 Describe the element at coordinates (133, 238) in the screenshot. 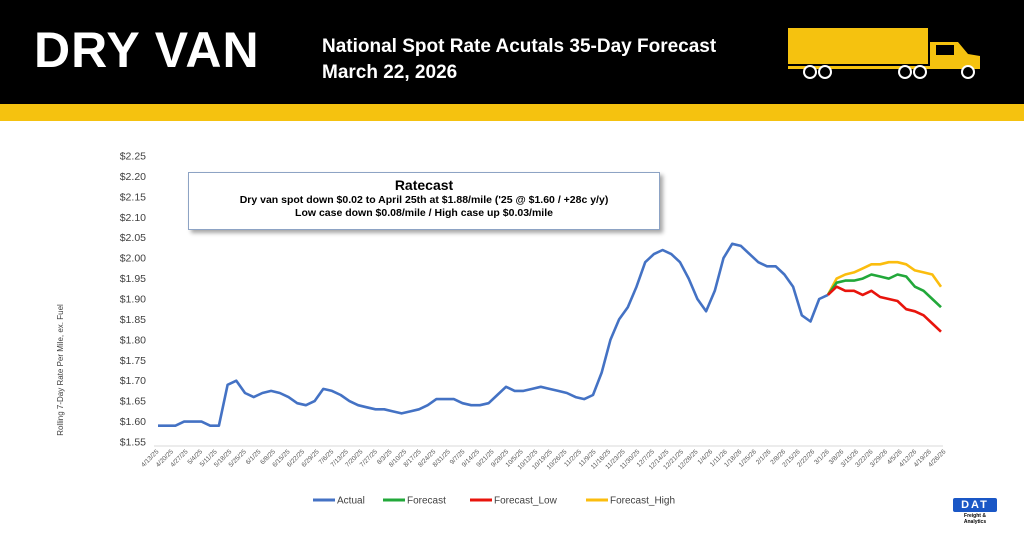

I see `y-tick-label: $2.05` at that location.